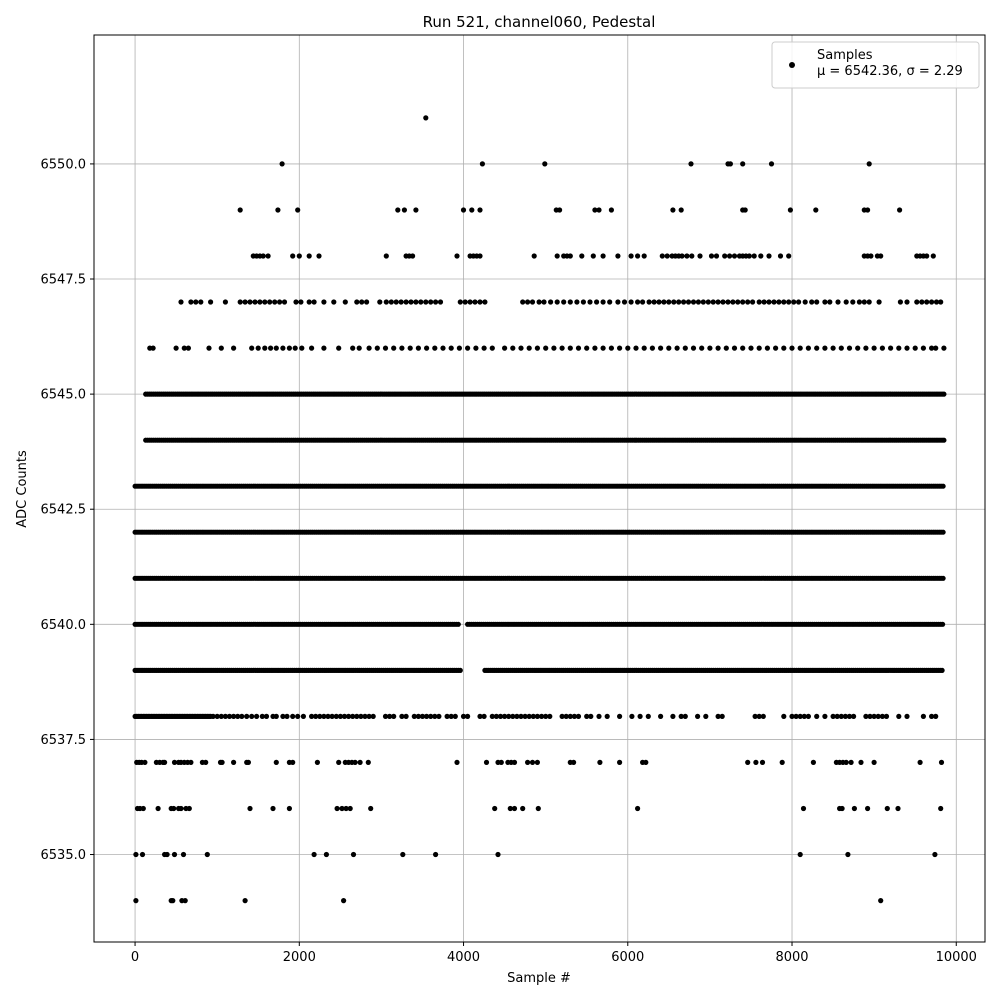 This screenshot has height=1004, width=1000. What do you see at coordinates (64, 395) in the screenshot?
I see `y-tick-label: 6545.0` at bounding box center [64, 395].